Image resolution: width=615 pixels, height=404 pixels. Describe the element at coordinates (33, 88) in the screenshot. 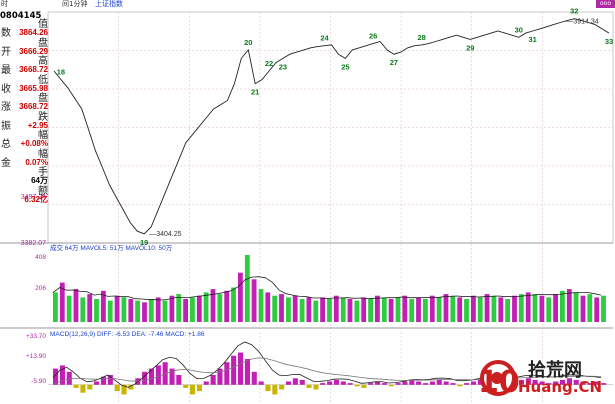

I see `sidebar-item-value: 3665.98` at that location.